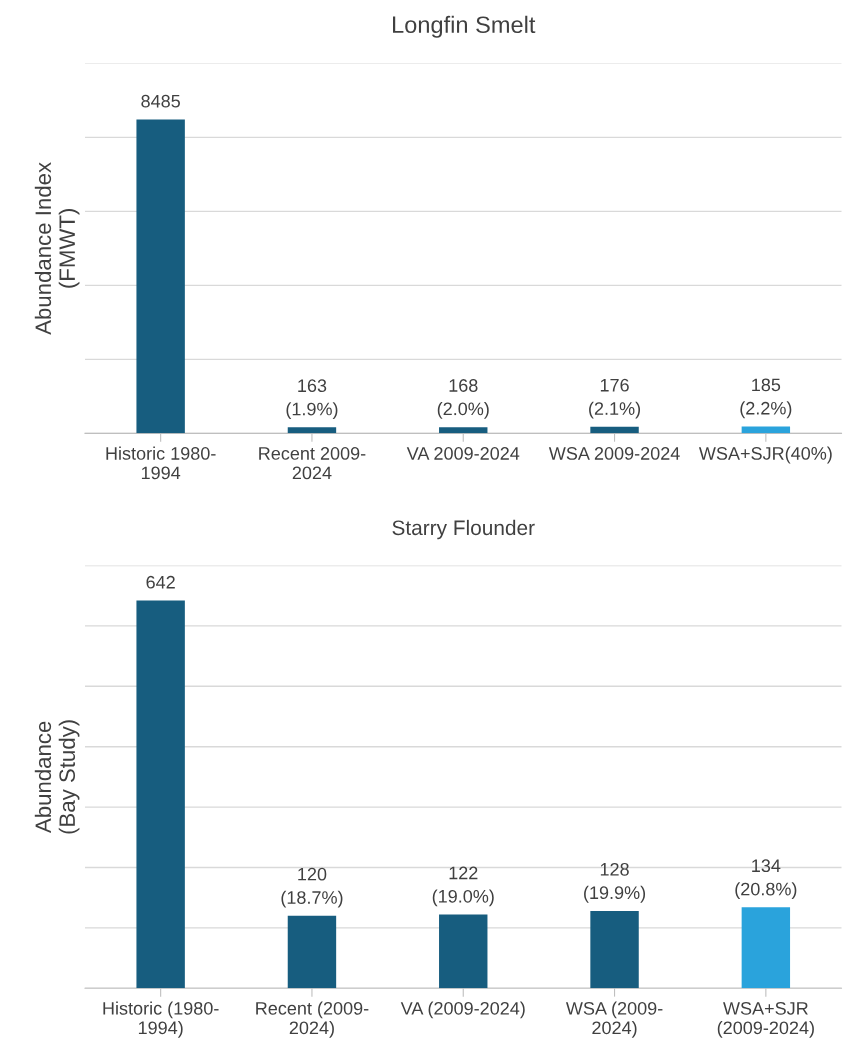 Image resolution: width=850 pixels, height=1057 pixels. What do you see at coordinates (312, 399) in the screenshot?
I see `data-label: 163 (1.9%)` at bounding box center [312, 399].